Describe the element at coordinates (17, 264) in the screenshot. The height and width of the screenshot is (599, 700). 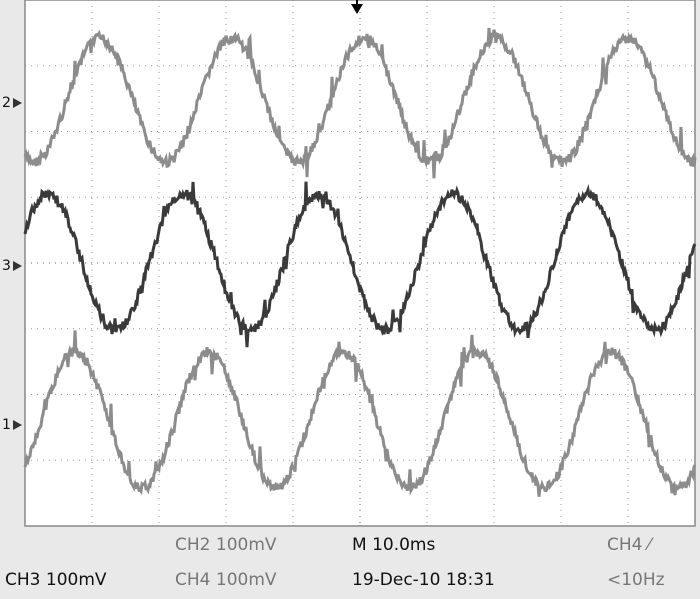
I see `channel-marker-arrow` at that location.